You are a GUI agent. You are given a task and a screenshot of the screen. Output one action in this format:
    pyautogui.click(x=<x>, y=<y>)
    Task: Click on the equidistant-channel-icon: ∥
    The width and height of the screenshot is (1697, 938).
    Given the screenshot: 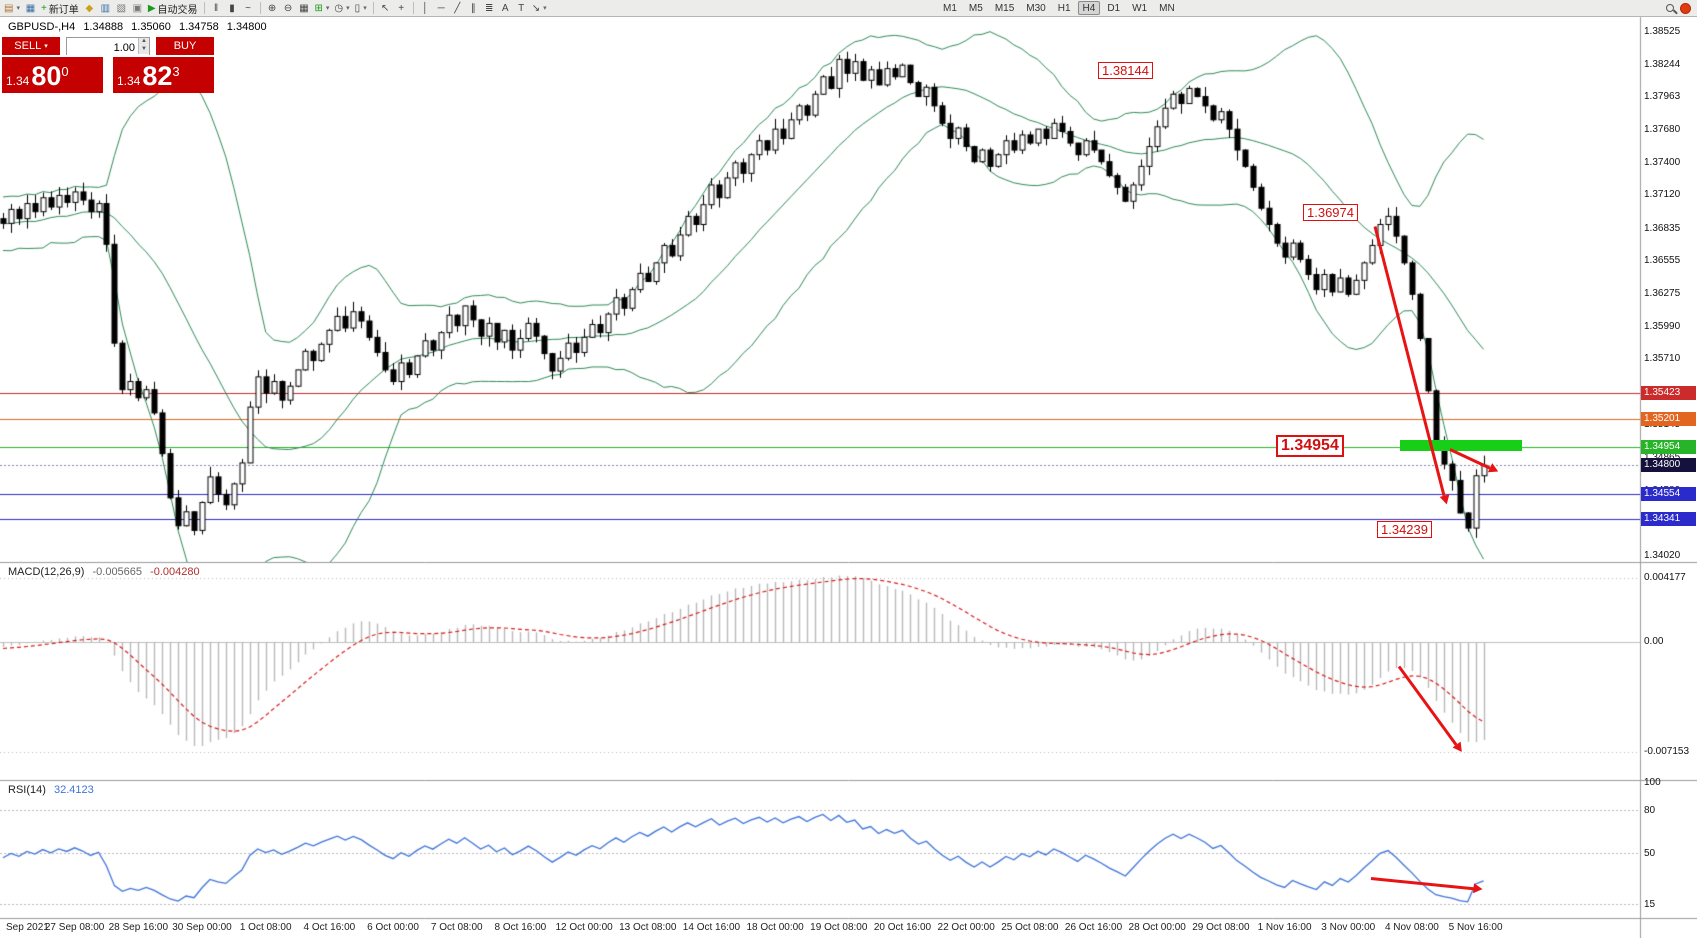 What is the action you would take?
    pyautogui.click(x=473, y=8)
    